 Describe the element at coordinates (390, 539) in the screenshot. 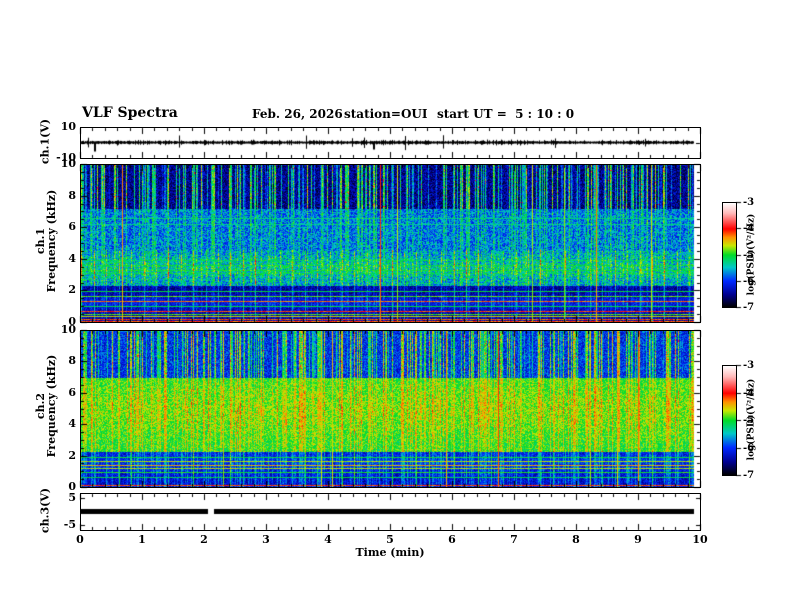

I see `x-tick-label: 5` at that location.